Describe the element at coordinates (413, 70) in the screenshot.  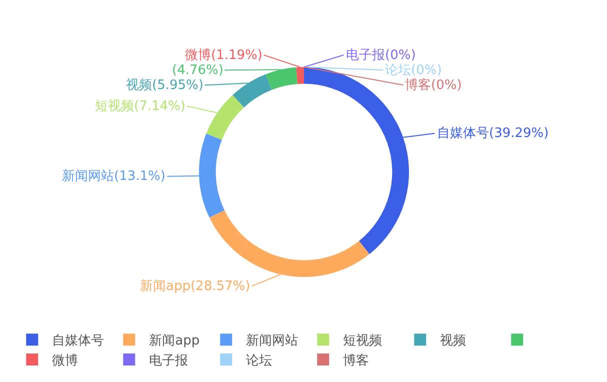
I see `category-label: 论坛(0%)` at that location.